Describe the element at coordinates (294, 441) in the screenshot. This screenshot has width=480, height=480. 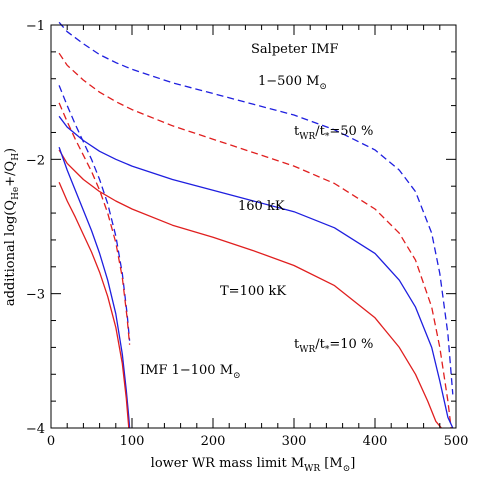
I see `x-tick-label: 300` at that location.